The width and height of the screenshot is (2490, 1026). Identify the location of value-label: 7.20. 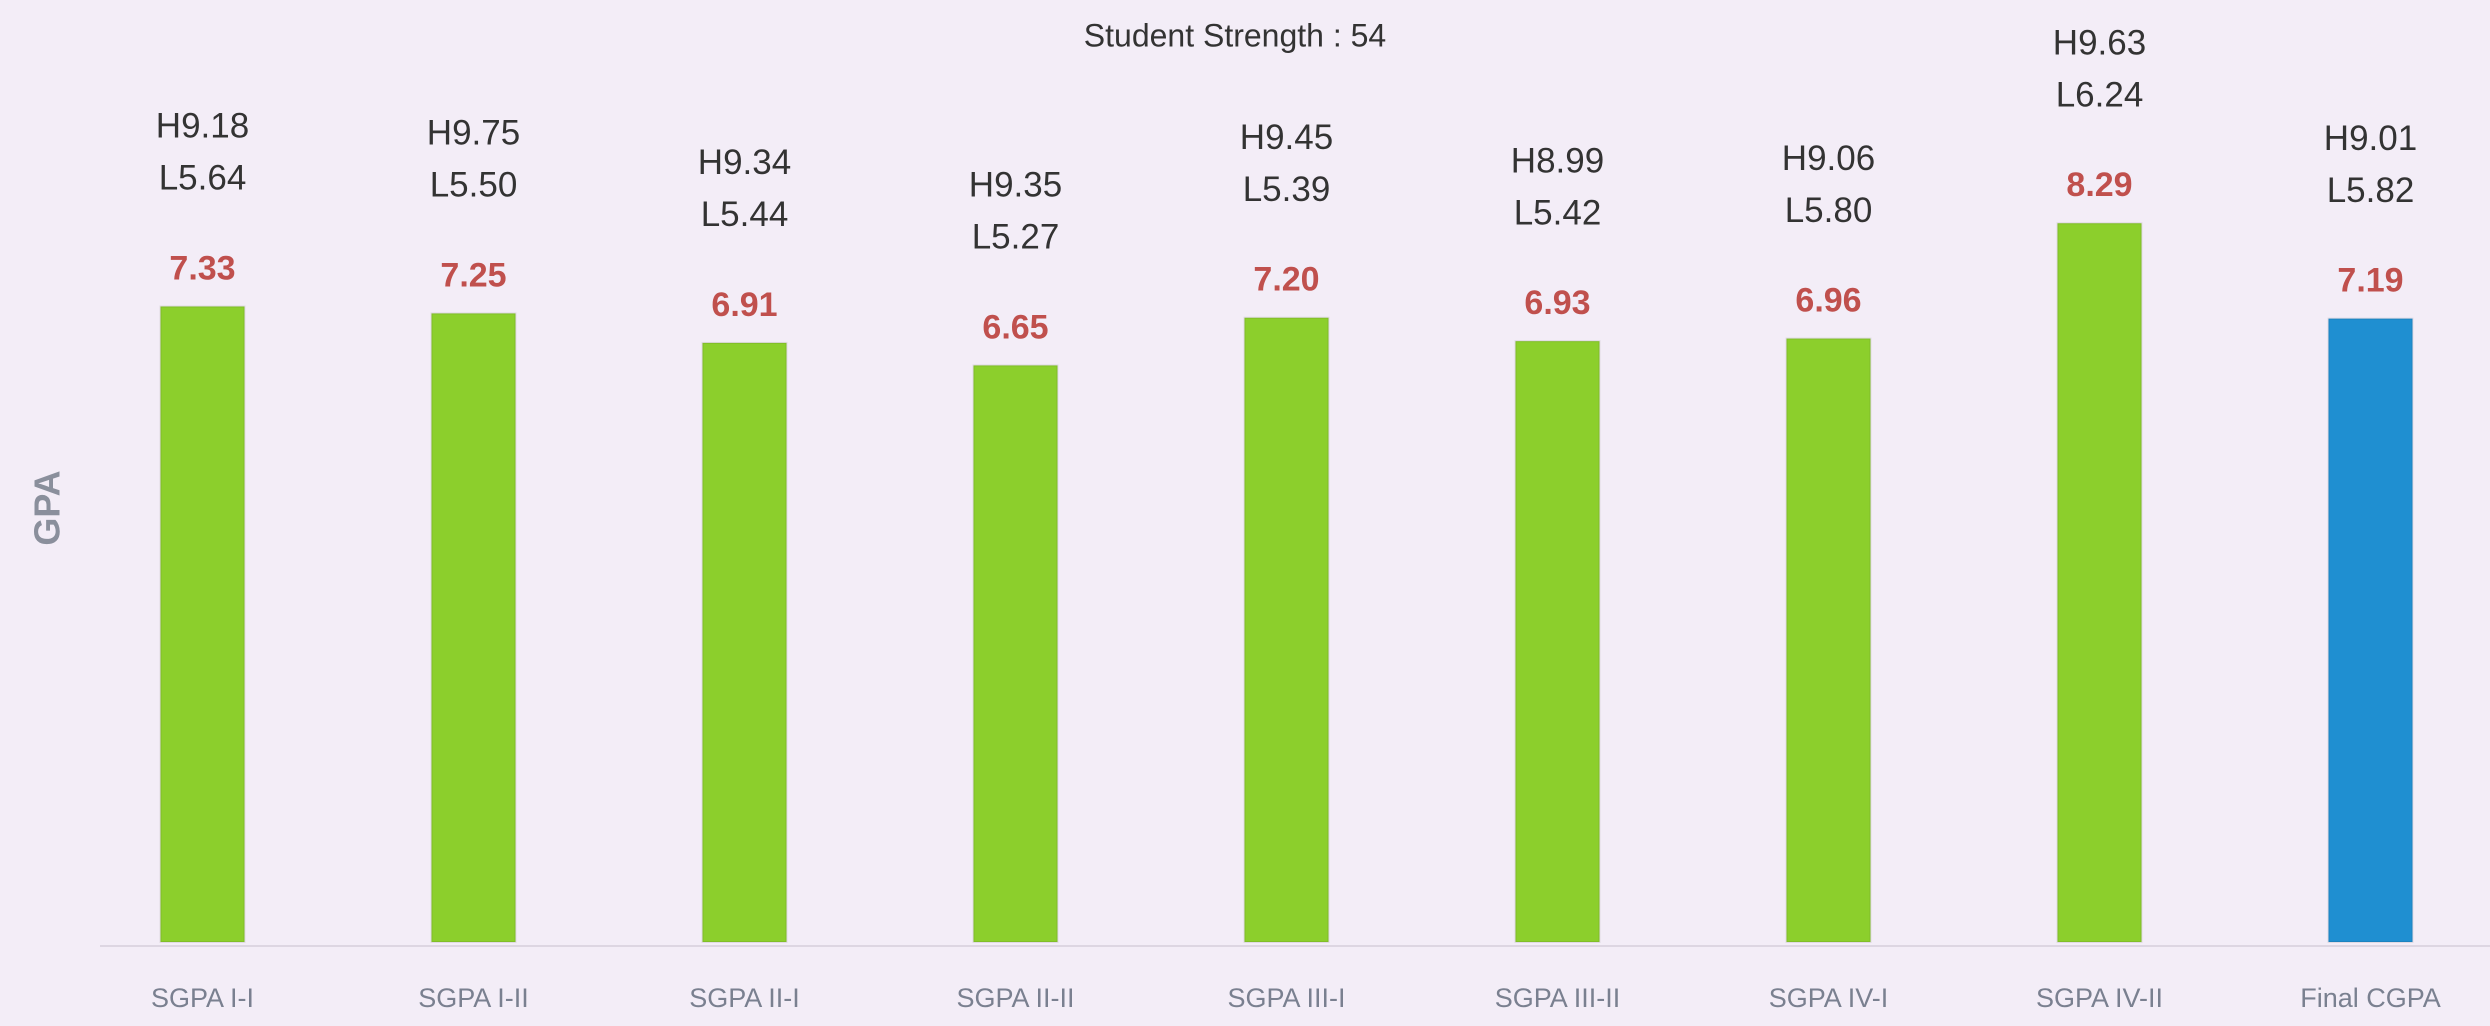
(1286, 280).